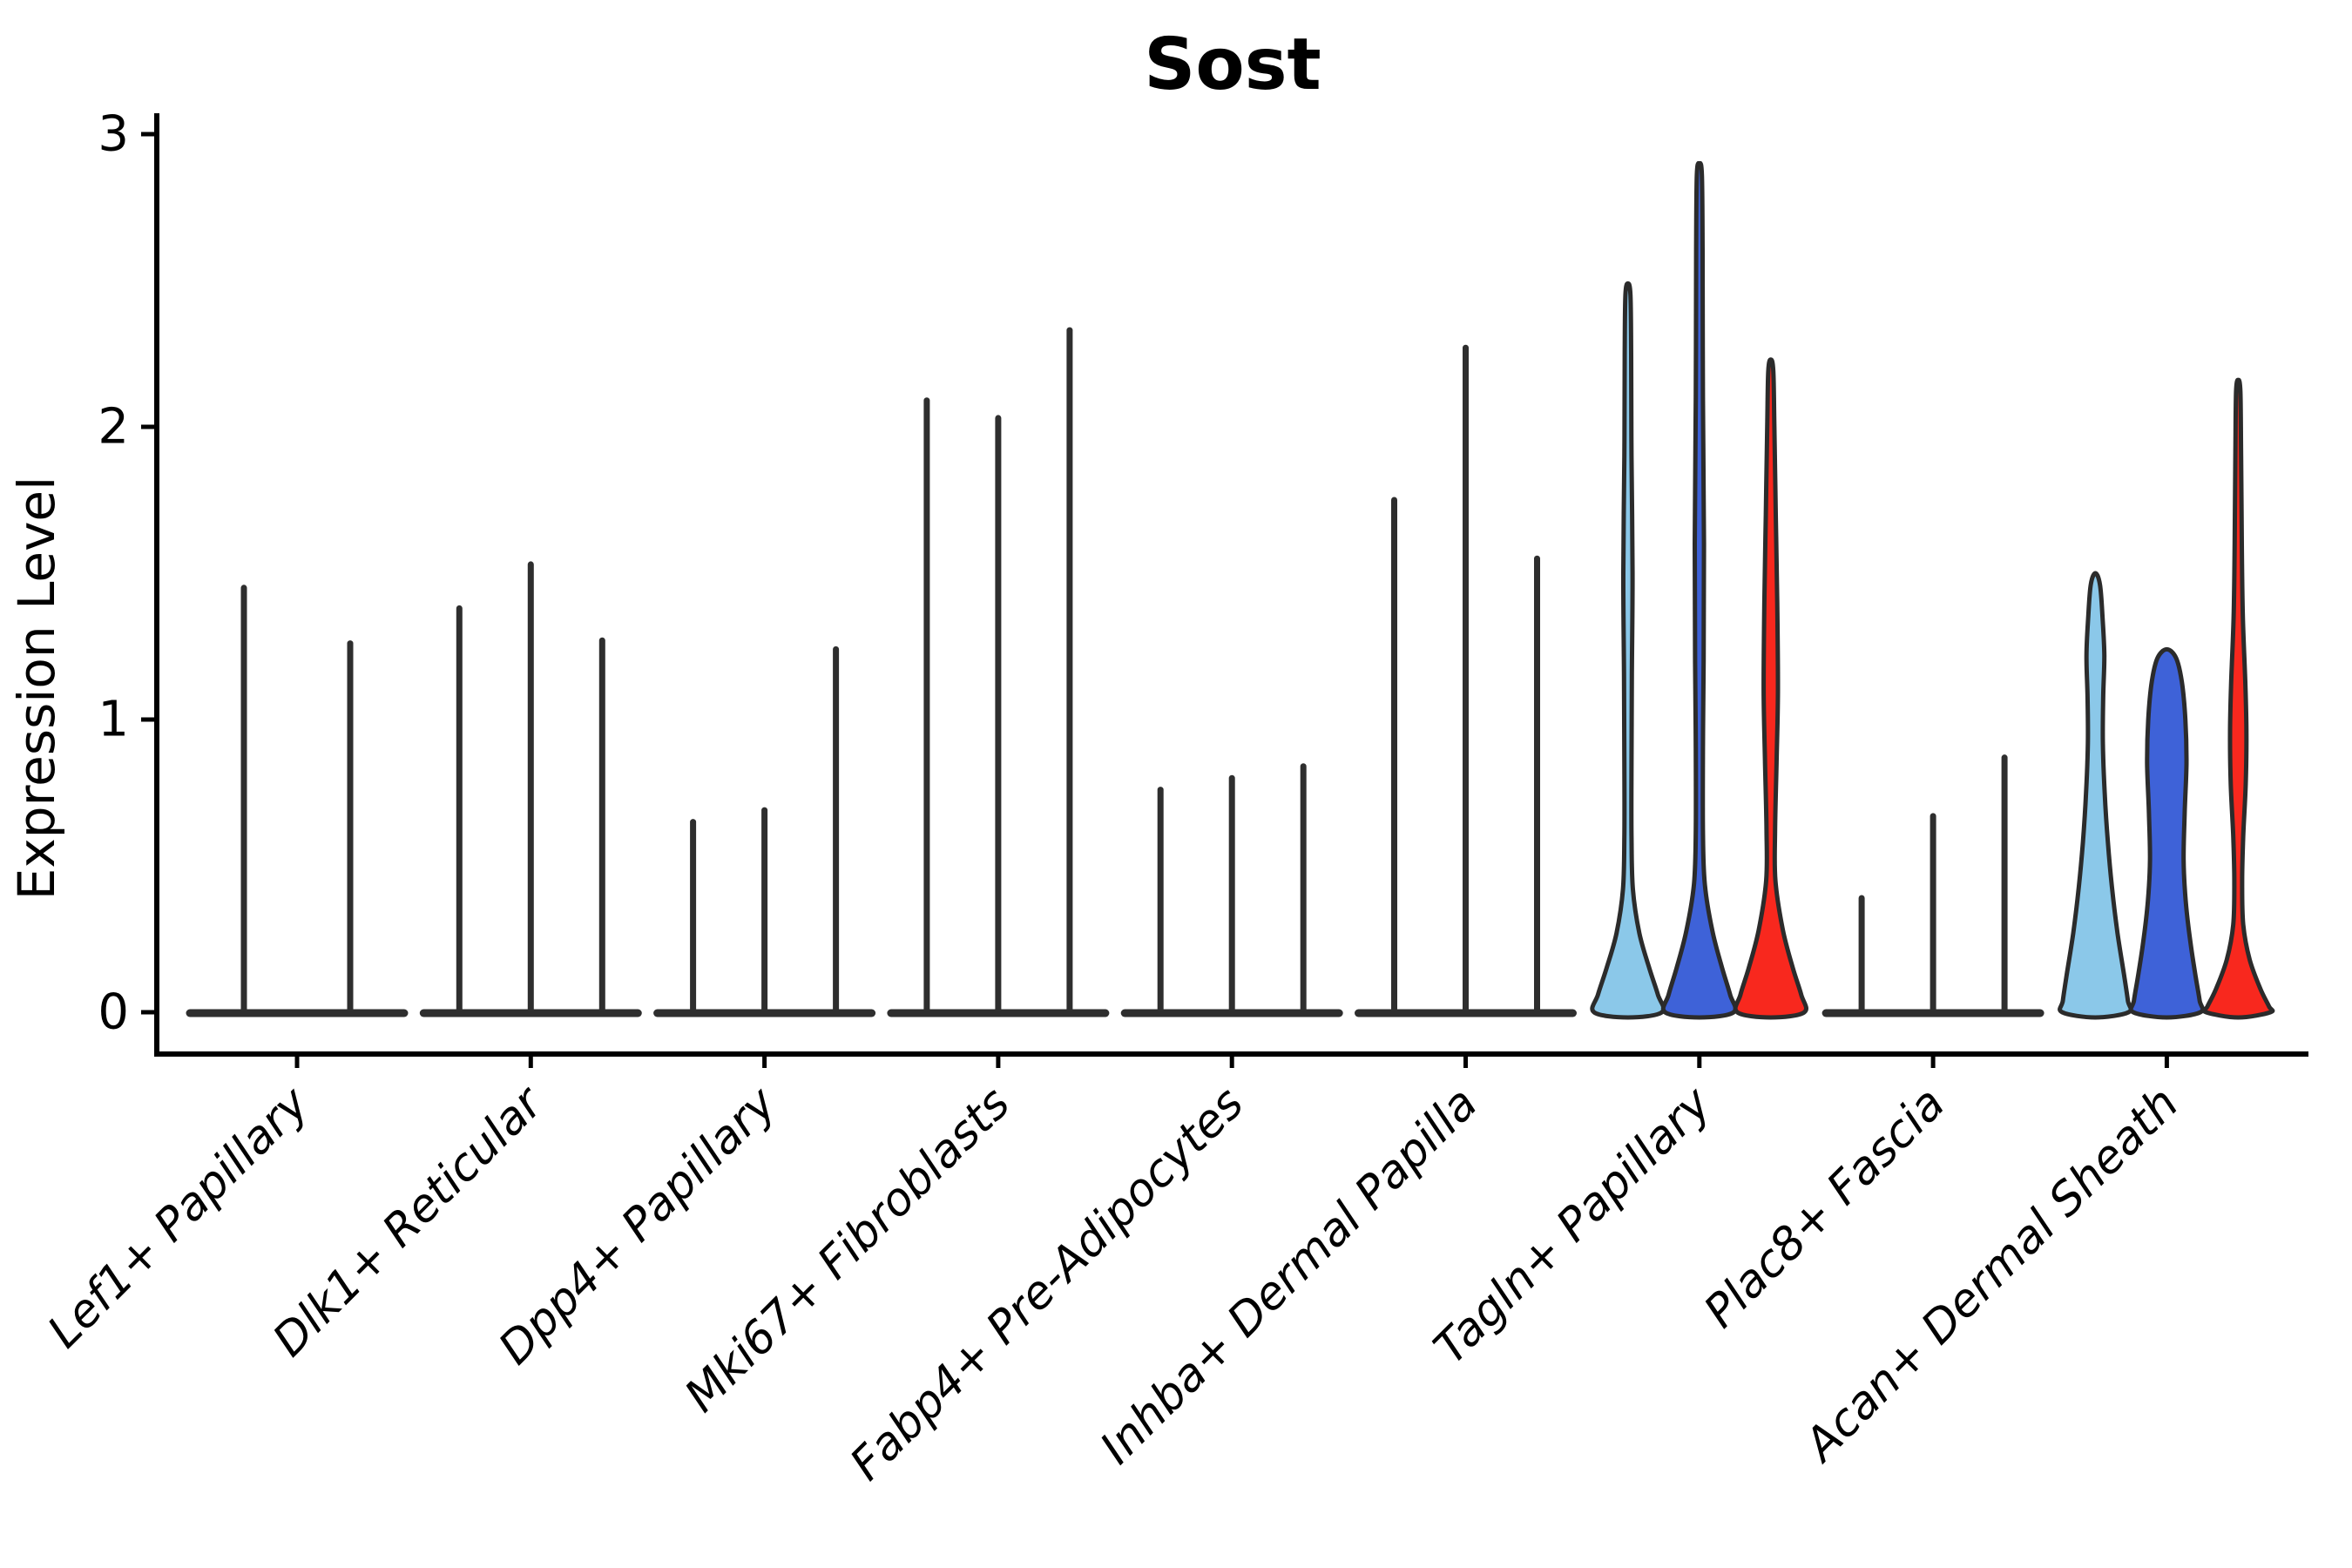 This screenshot has width=2352, height=1568. I want to click on x-category-label: Acan+ Dermal Sheath, so click(1992, 1275).